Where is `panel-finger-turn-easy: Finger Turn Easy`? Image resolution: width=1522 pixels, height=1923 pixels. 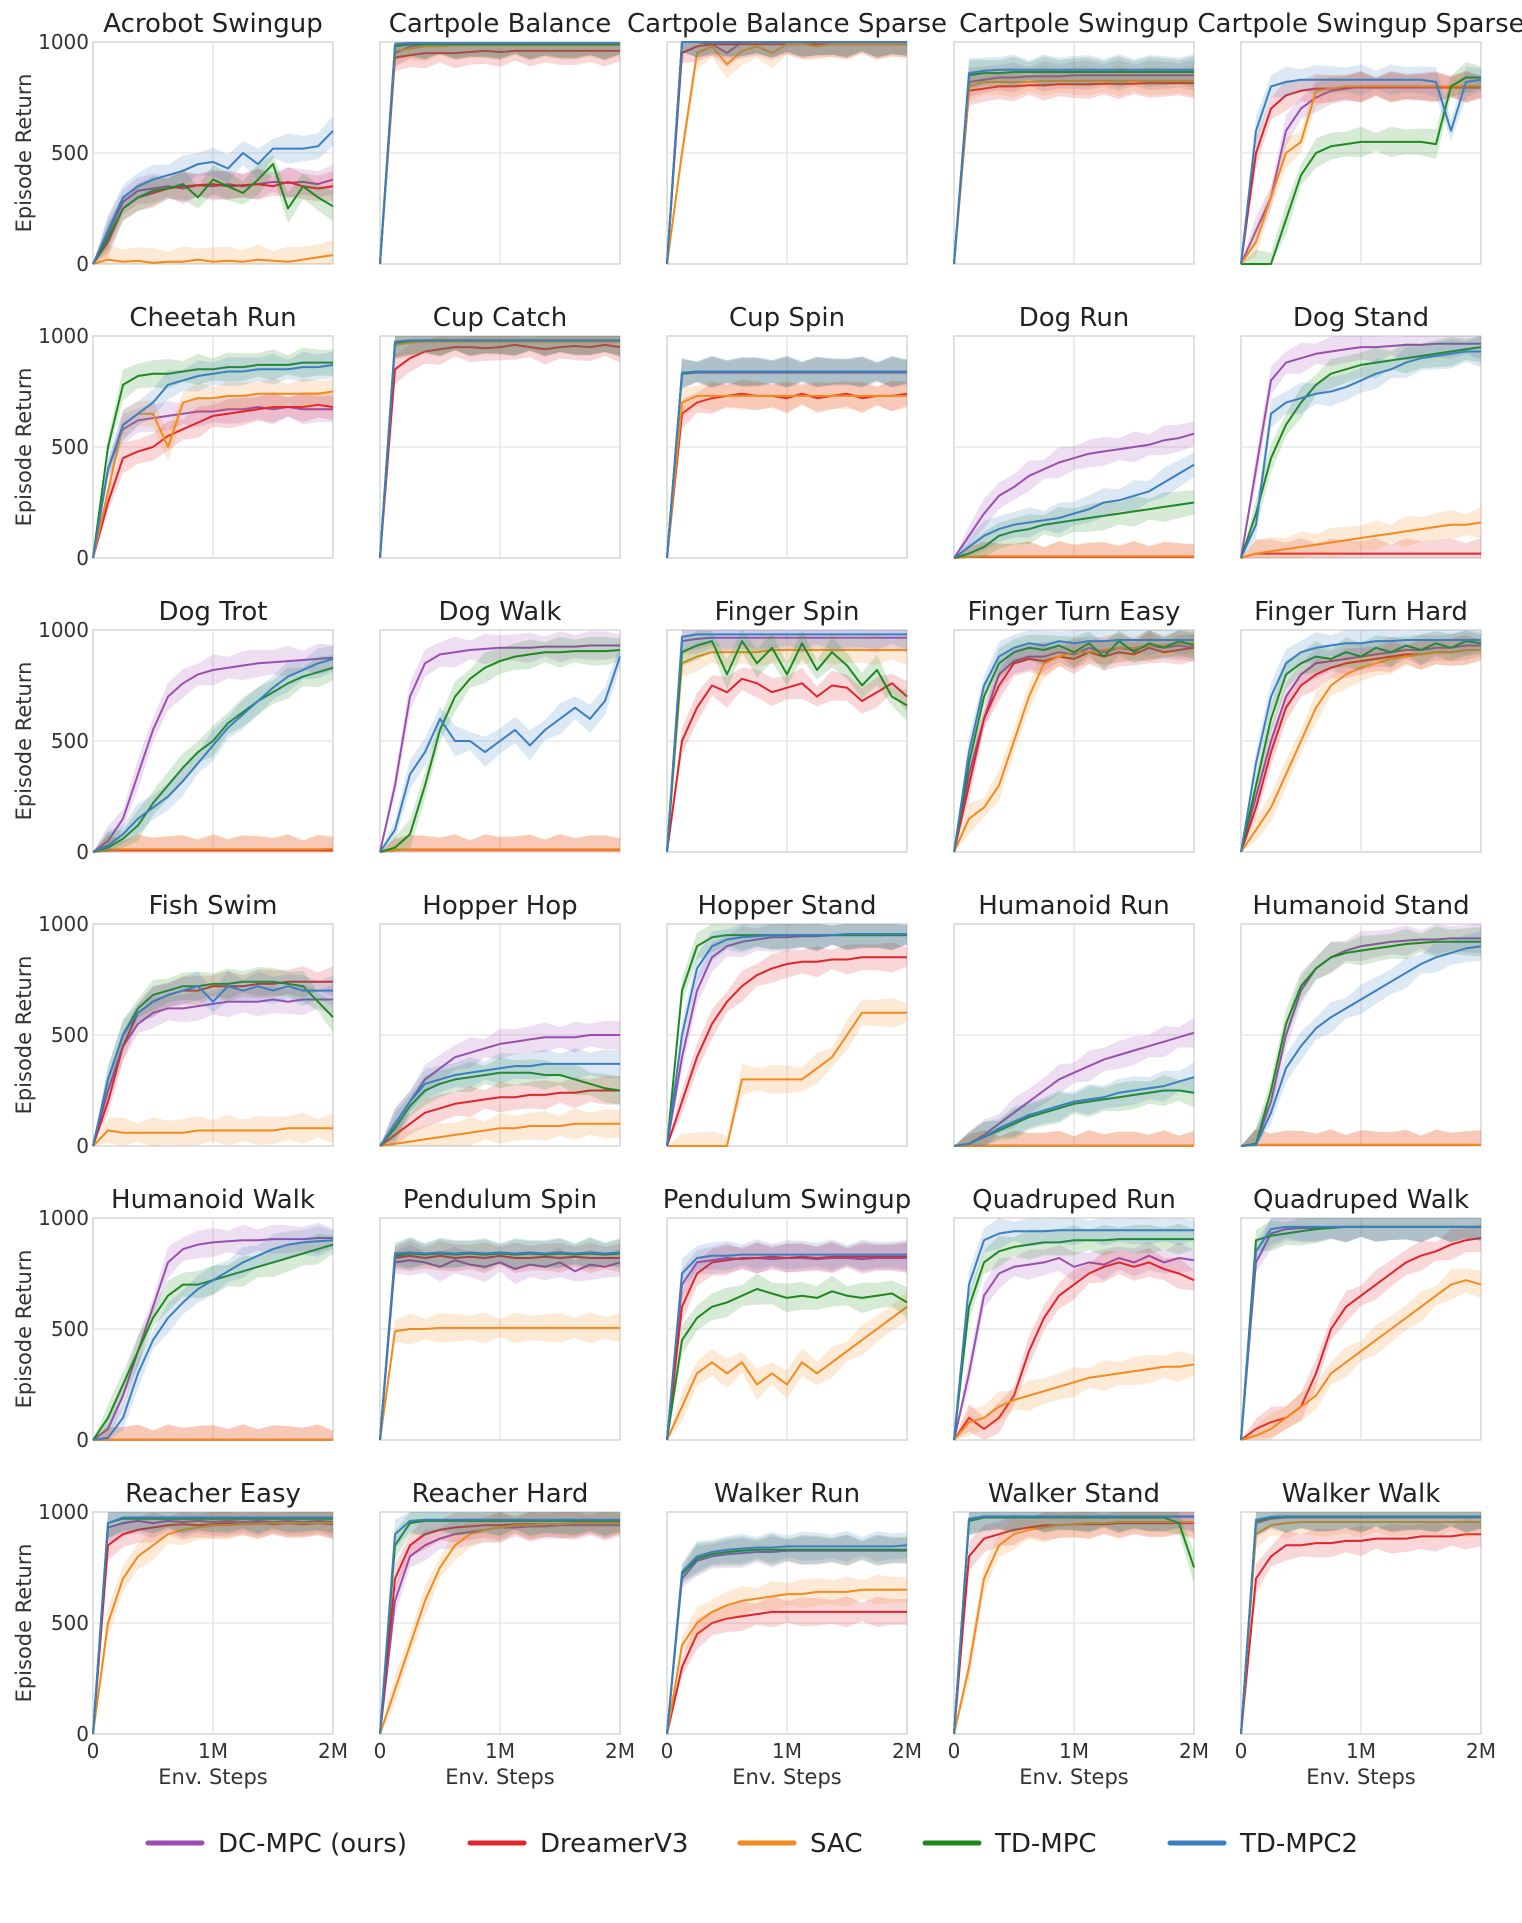 panel-finger-turn-easy: Finger Turn Easy is located at coordinates (1074, 725).